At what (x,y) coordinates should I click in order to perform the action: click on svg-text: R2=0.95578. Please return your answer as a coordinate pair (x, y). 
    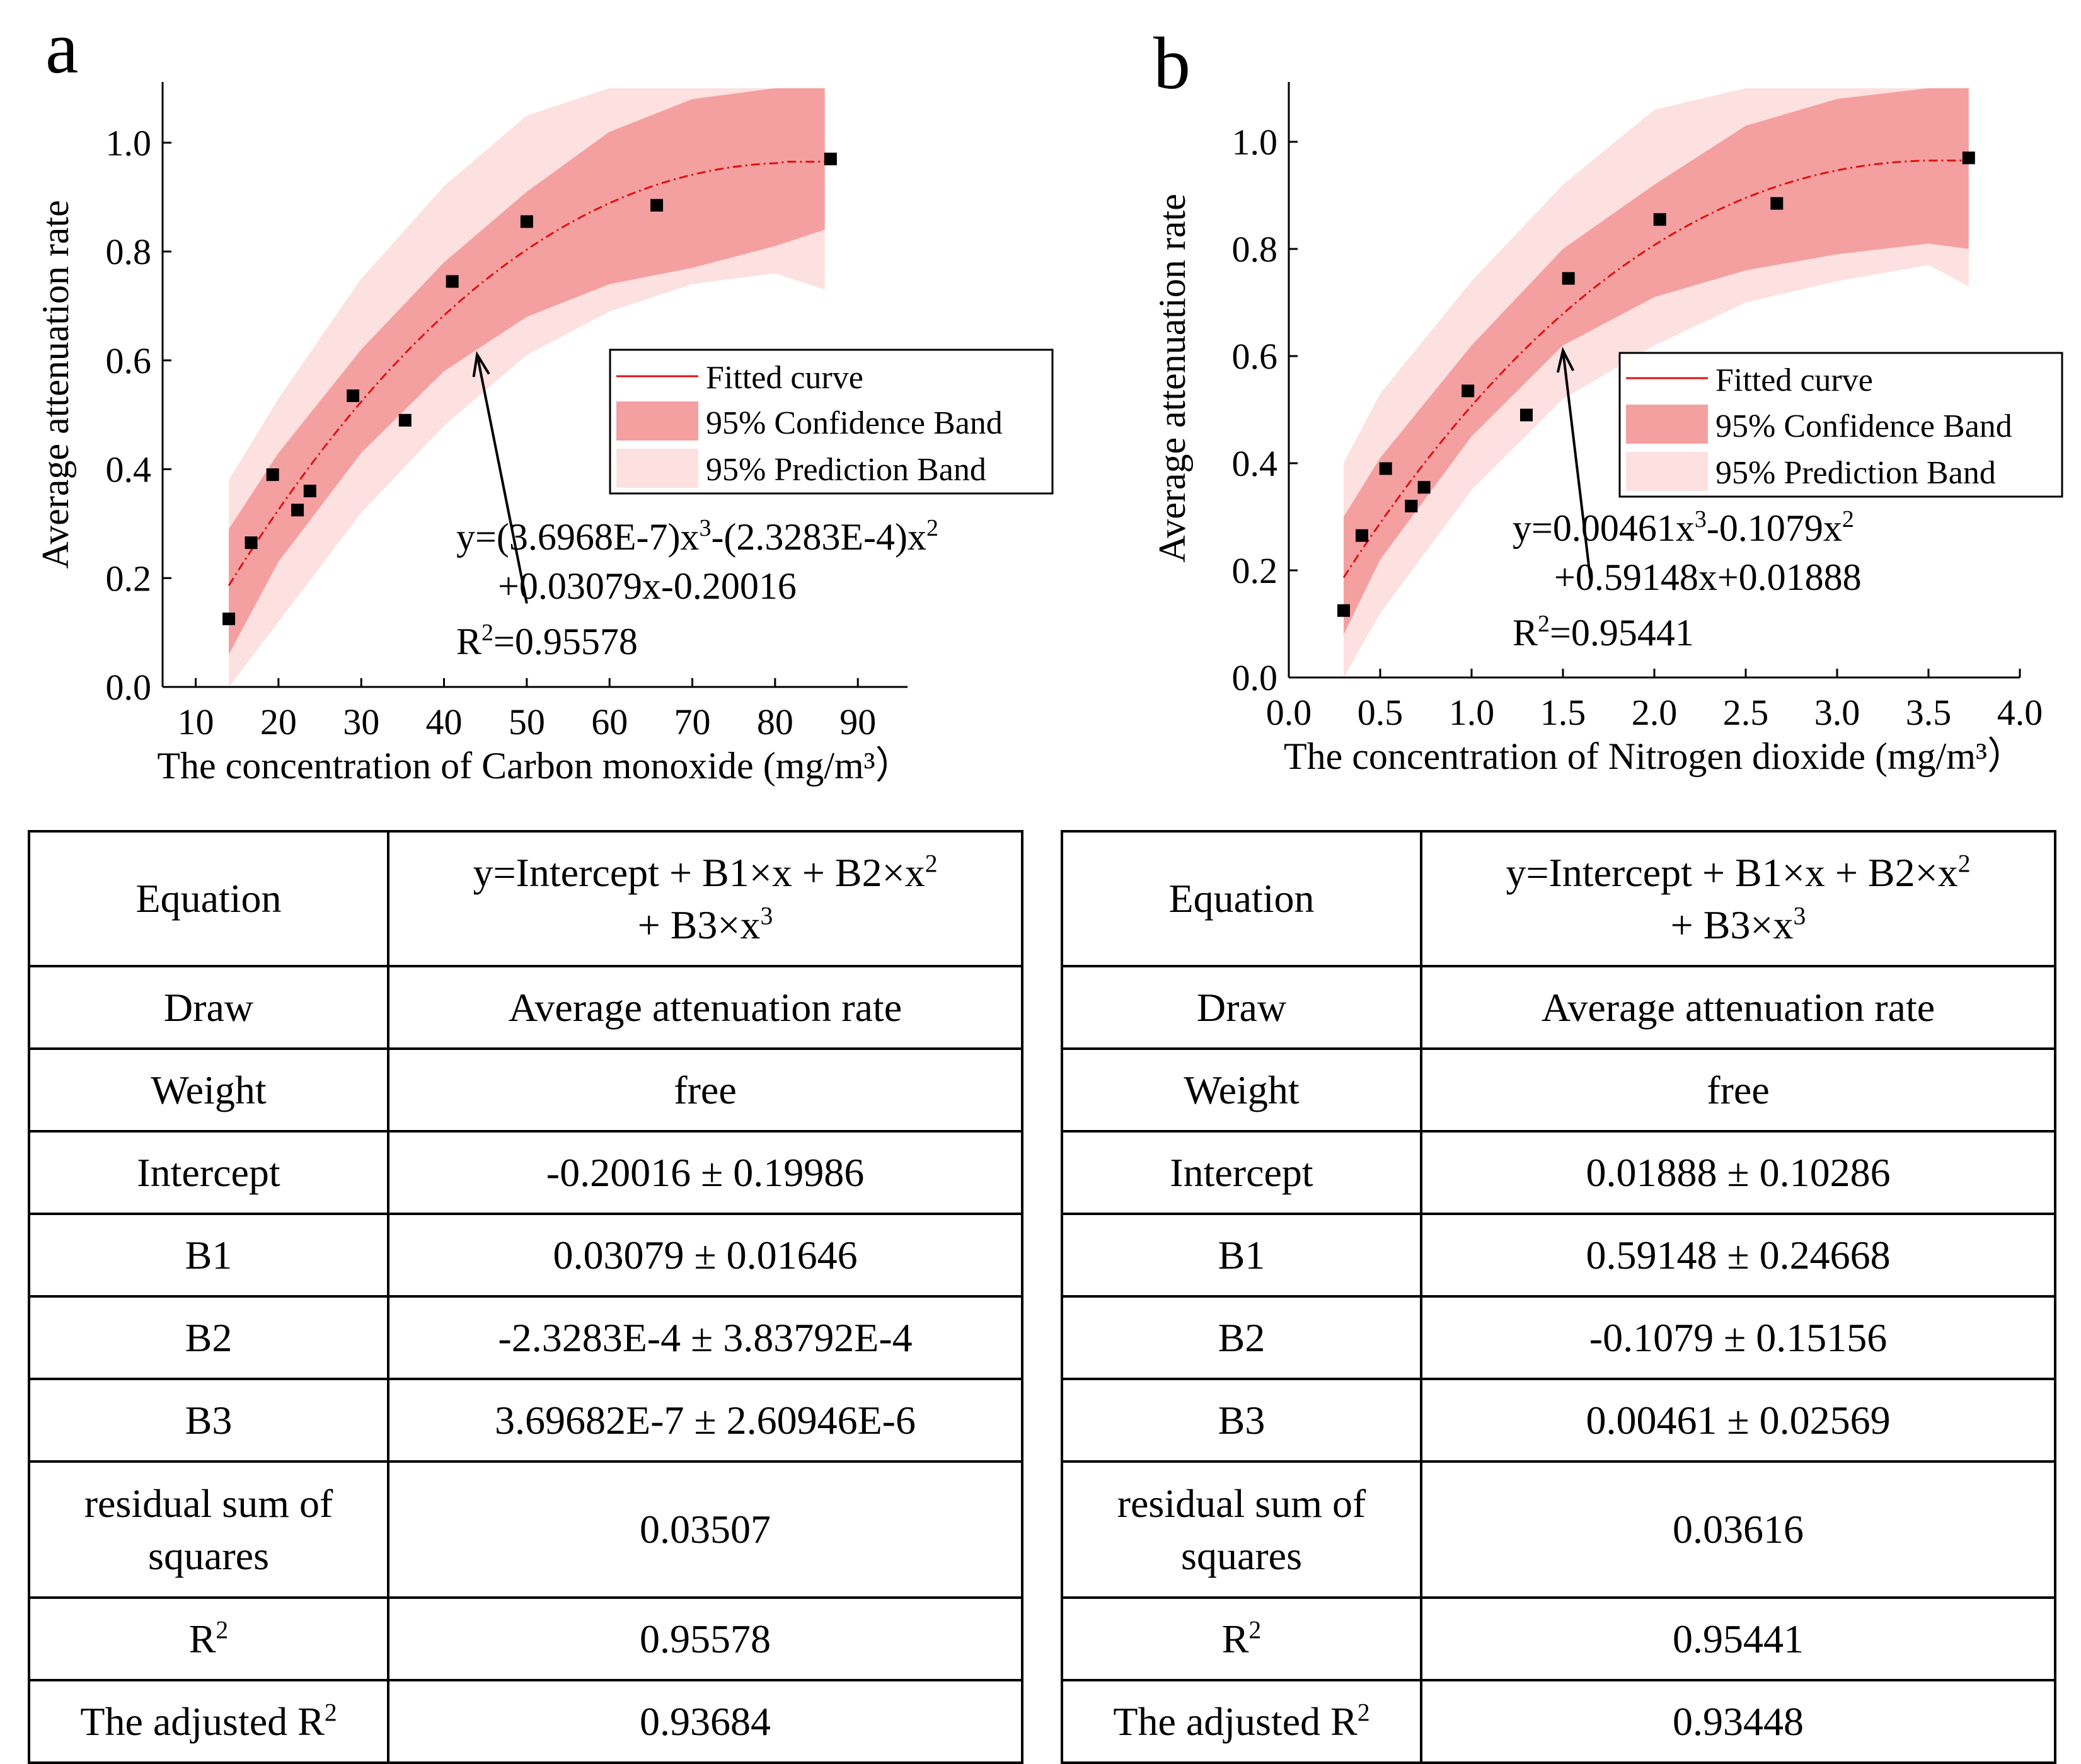
    Looking at the image, I should click on (547, 641).